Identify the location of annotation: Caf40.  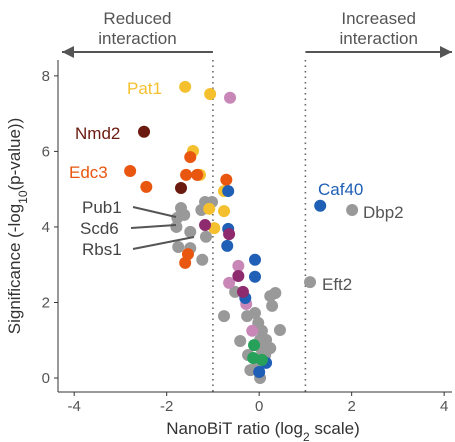
(340, 189).